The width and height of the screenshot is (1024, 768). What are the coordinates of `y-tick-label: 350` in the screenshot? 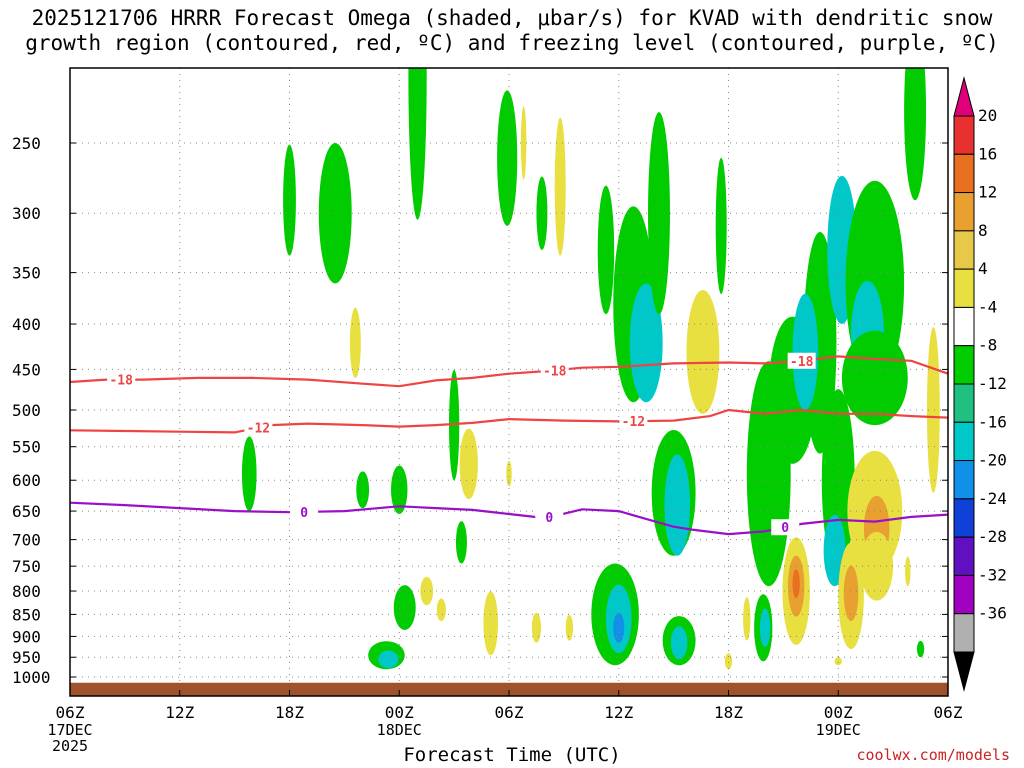 It's located at (26, 273).